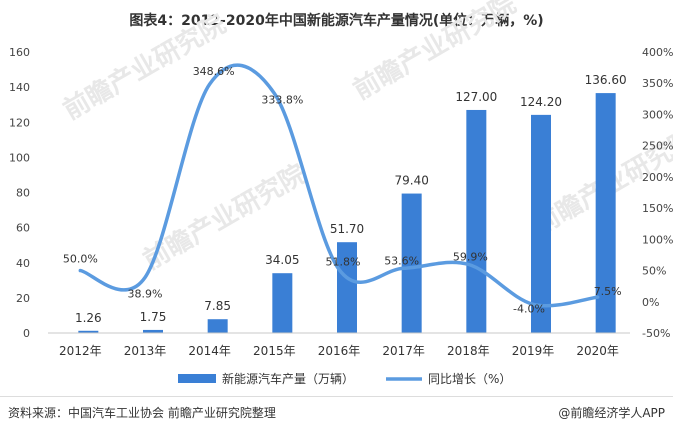 This screenshot has height=433, width=673. What do you see at coordinates (657, 193) in the screenshot?
I see `right-y-axis: -50% 0% 50% 100% 150% 200% 250% 300% 350% 400%` at bounding box center [657, 193].